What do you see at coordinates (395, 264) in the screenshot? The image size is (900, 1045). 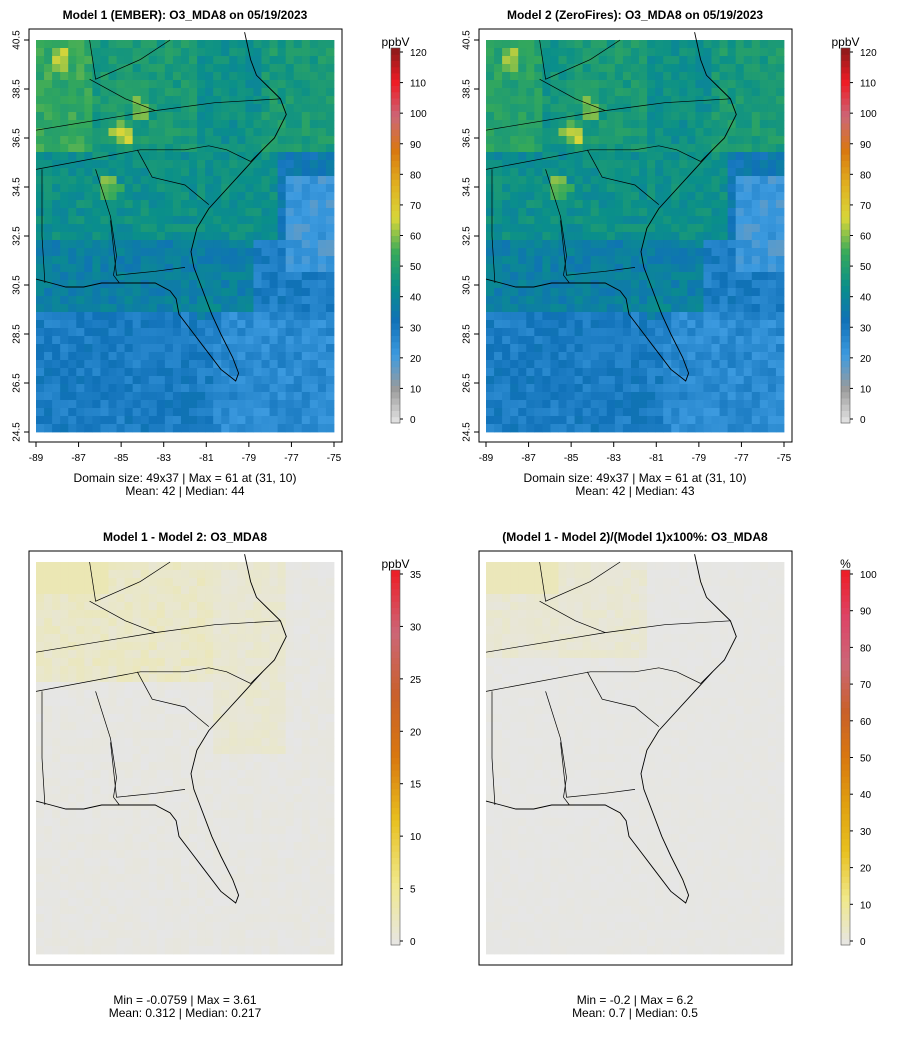 I see `colorbar-segment` at bounding box center [395, 264].